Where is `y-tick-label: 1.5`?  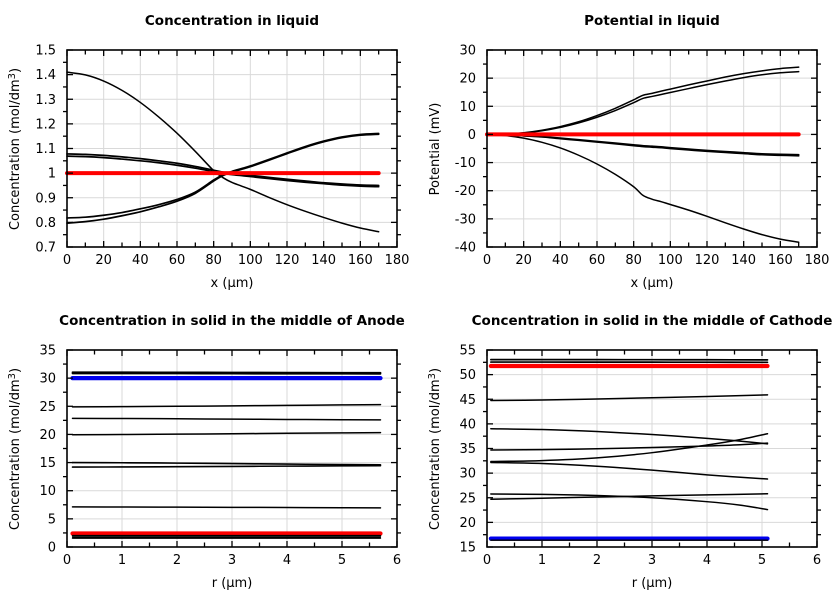 y-tick-label: 1.5 is located at coordinates (45, 51).